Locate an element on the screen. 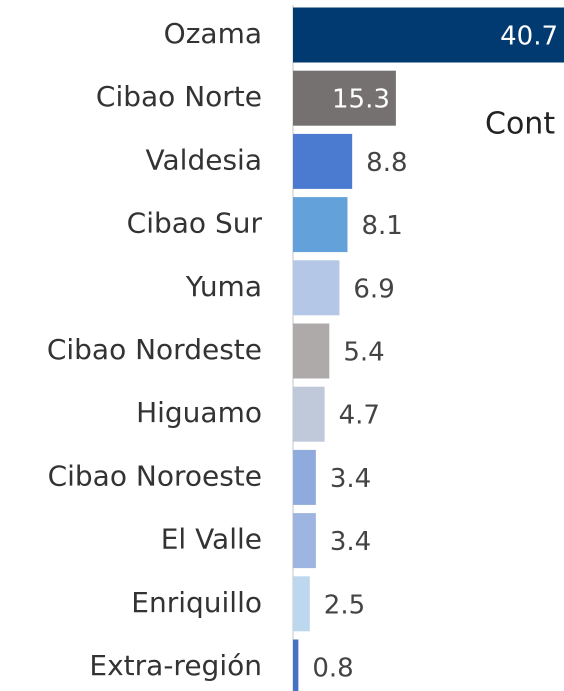  value-label: 8.8 is located at coordinates (386, 163).